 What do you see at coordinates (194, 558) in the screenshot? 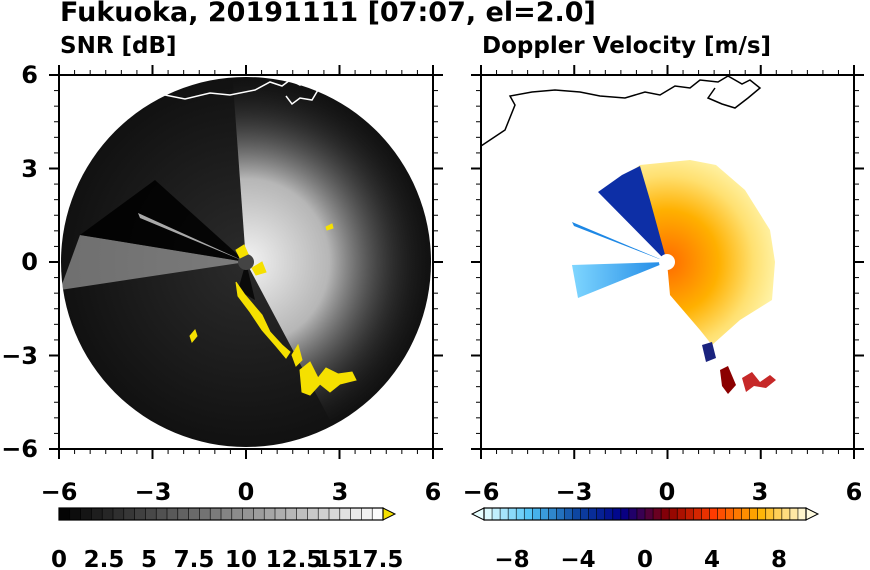
I see `snr-colorbar-label: 7.5` at bounding box center [194, 558].